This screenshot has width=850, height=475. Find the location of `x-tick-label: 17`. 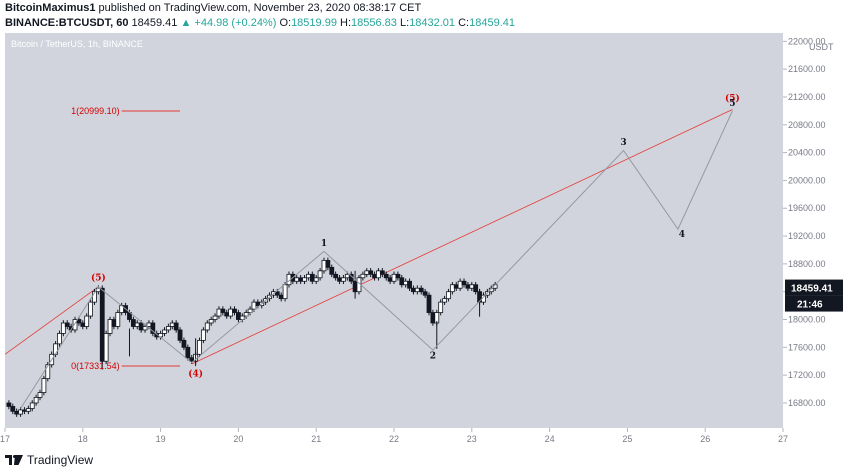

x-tick-label: 17 is located at coordinates (5, 439).